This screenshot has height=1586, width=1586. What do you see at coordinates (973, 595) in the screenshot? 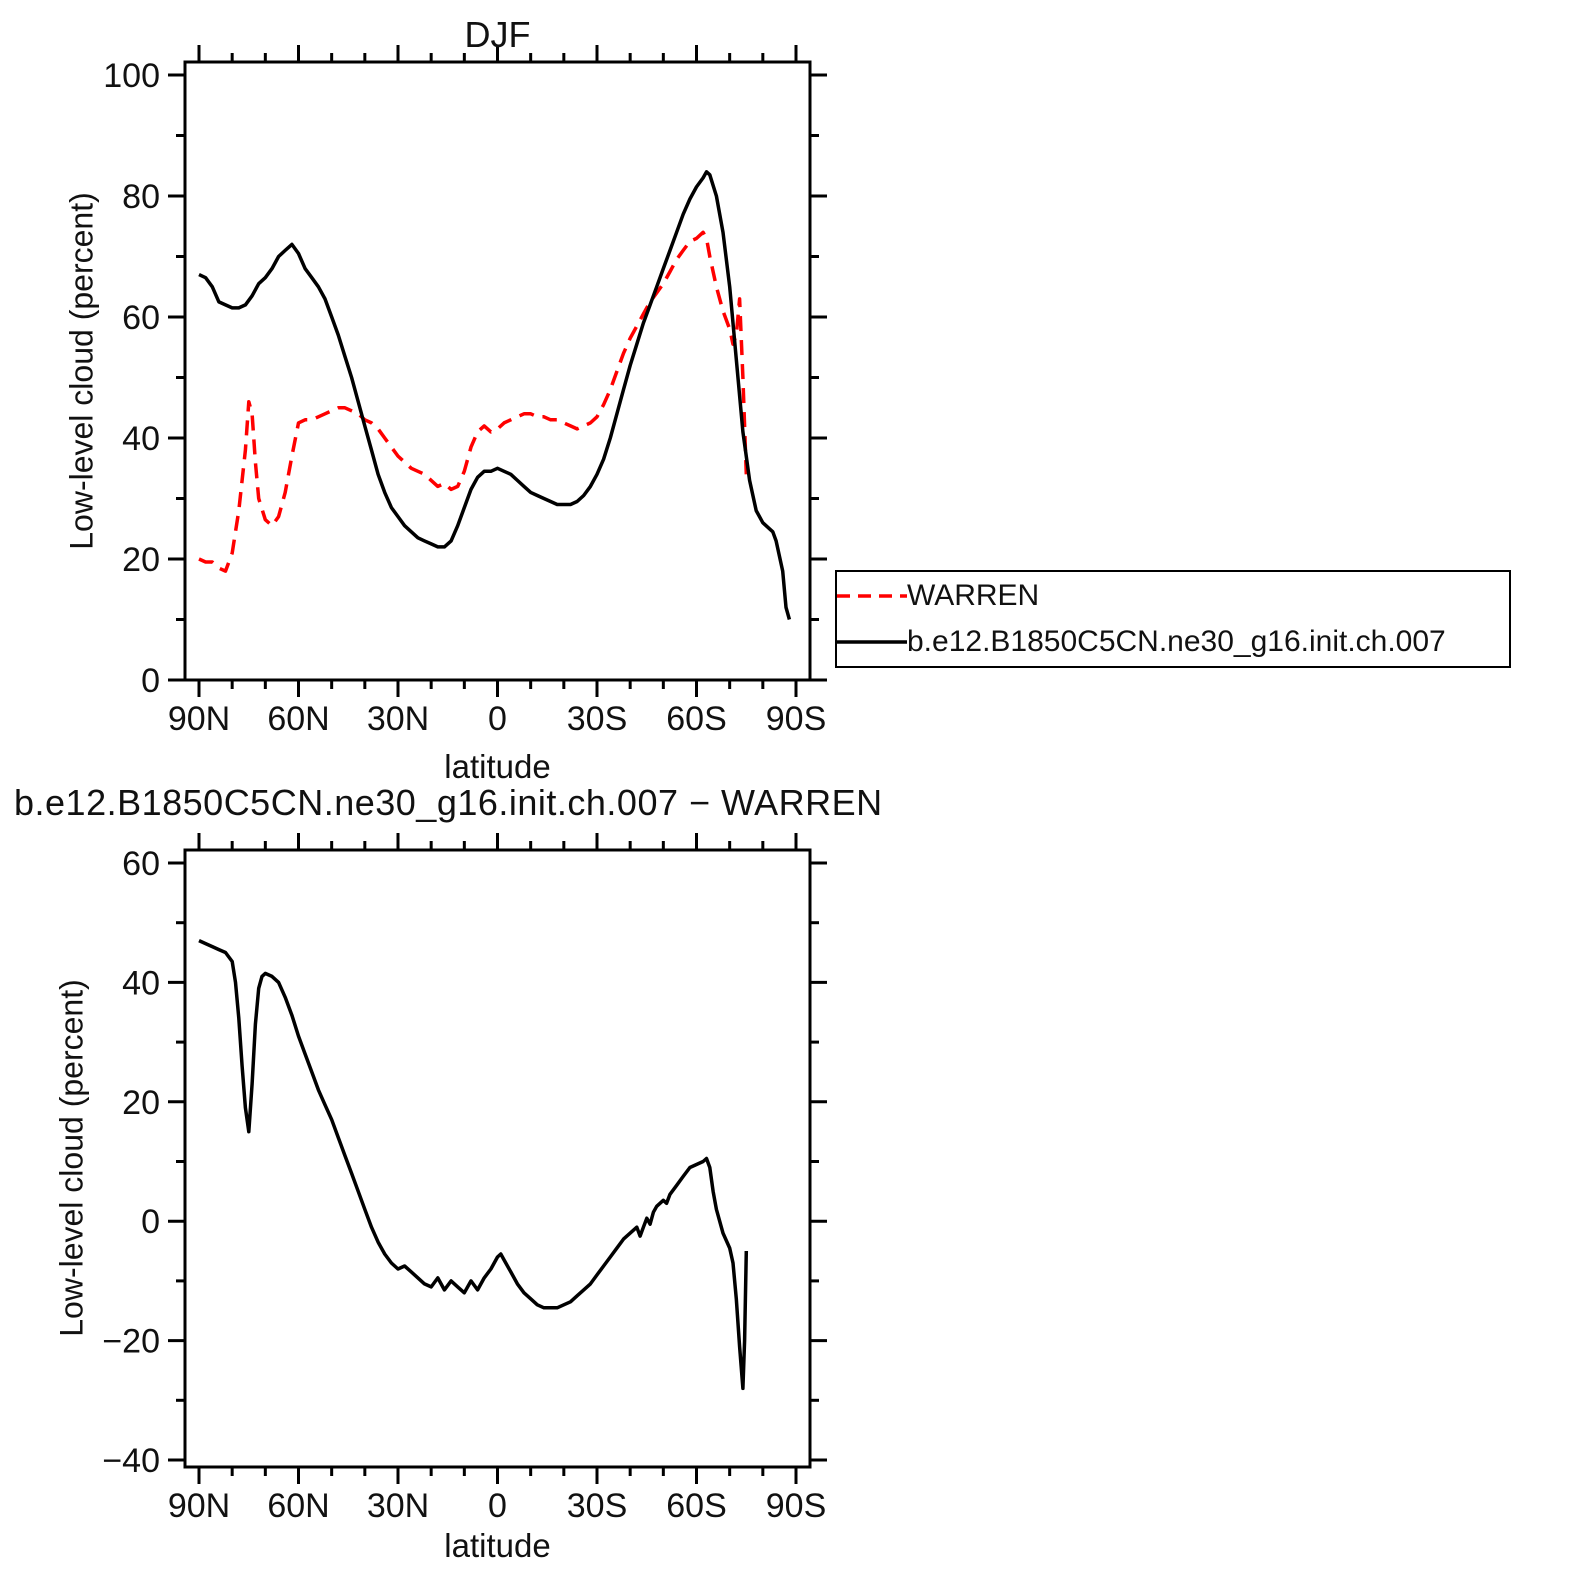
I see `legend-label-warren: WARREN` at bounding box center [973, 595].